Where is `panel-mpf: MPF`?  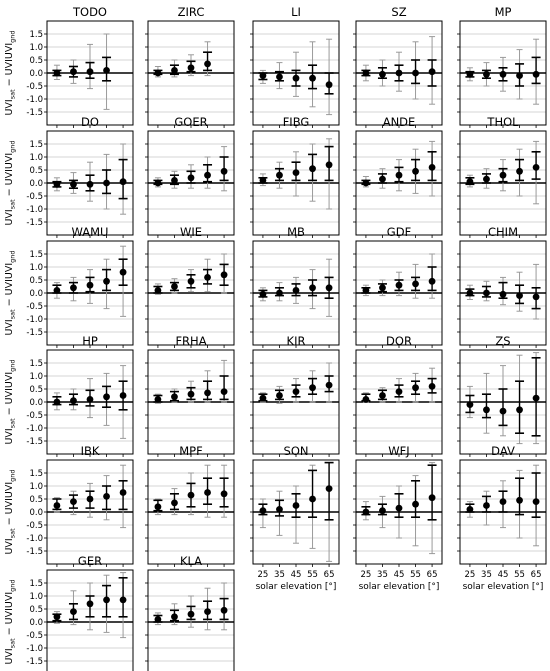
panel-mpf: MPF is located at coordinates (190, 505).